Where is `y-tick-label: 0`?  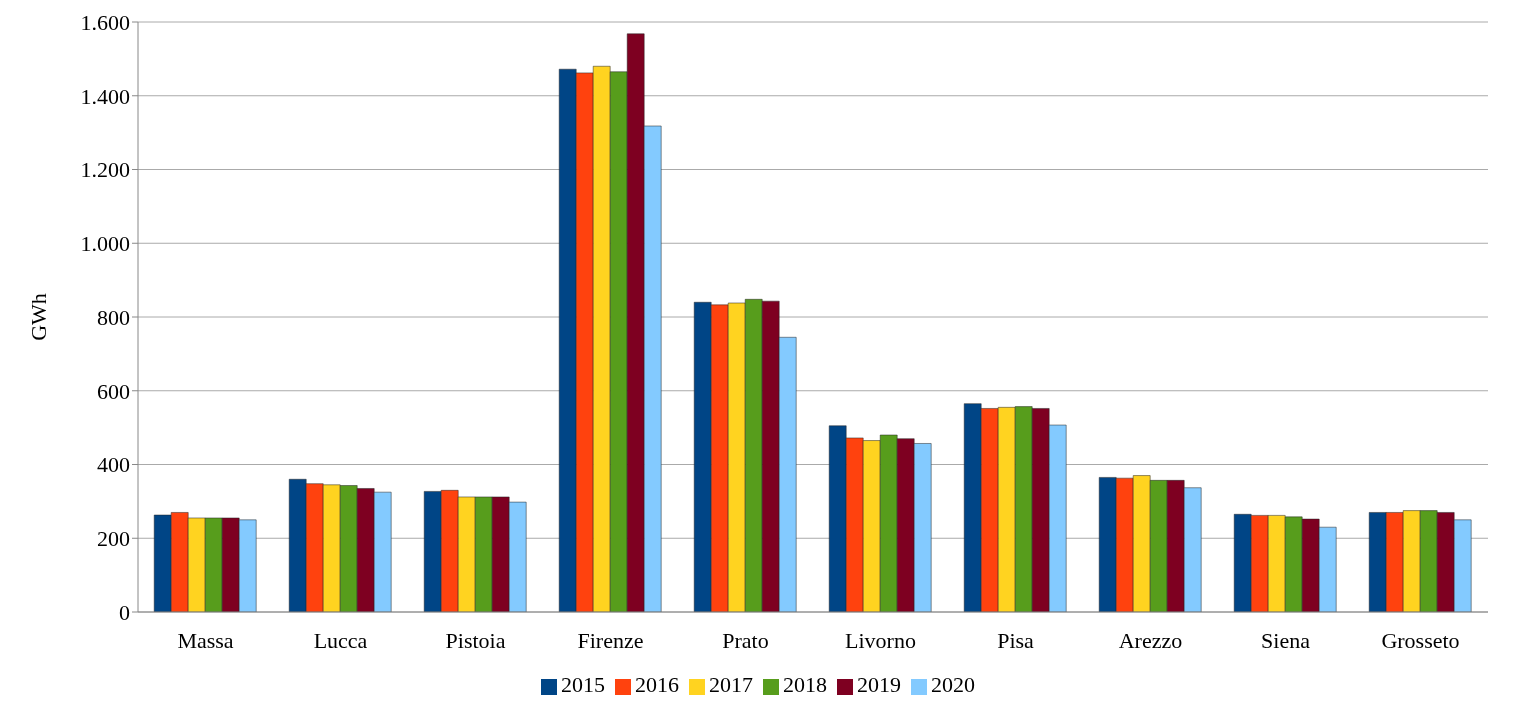 y-tick-label: 0 is located at coordinates (124, 612).